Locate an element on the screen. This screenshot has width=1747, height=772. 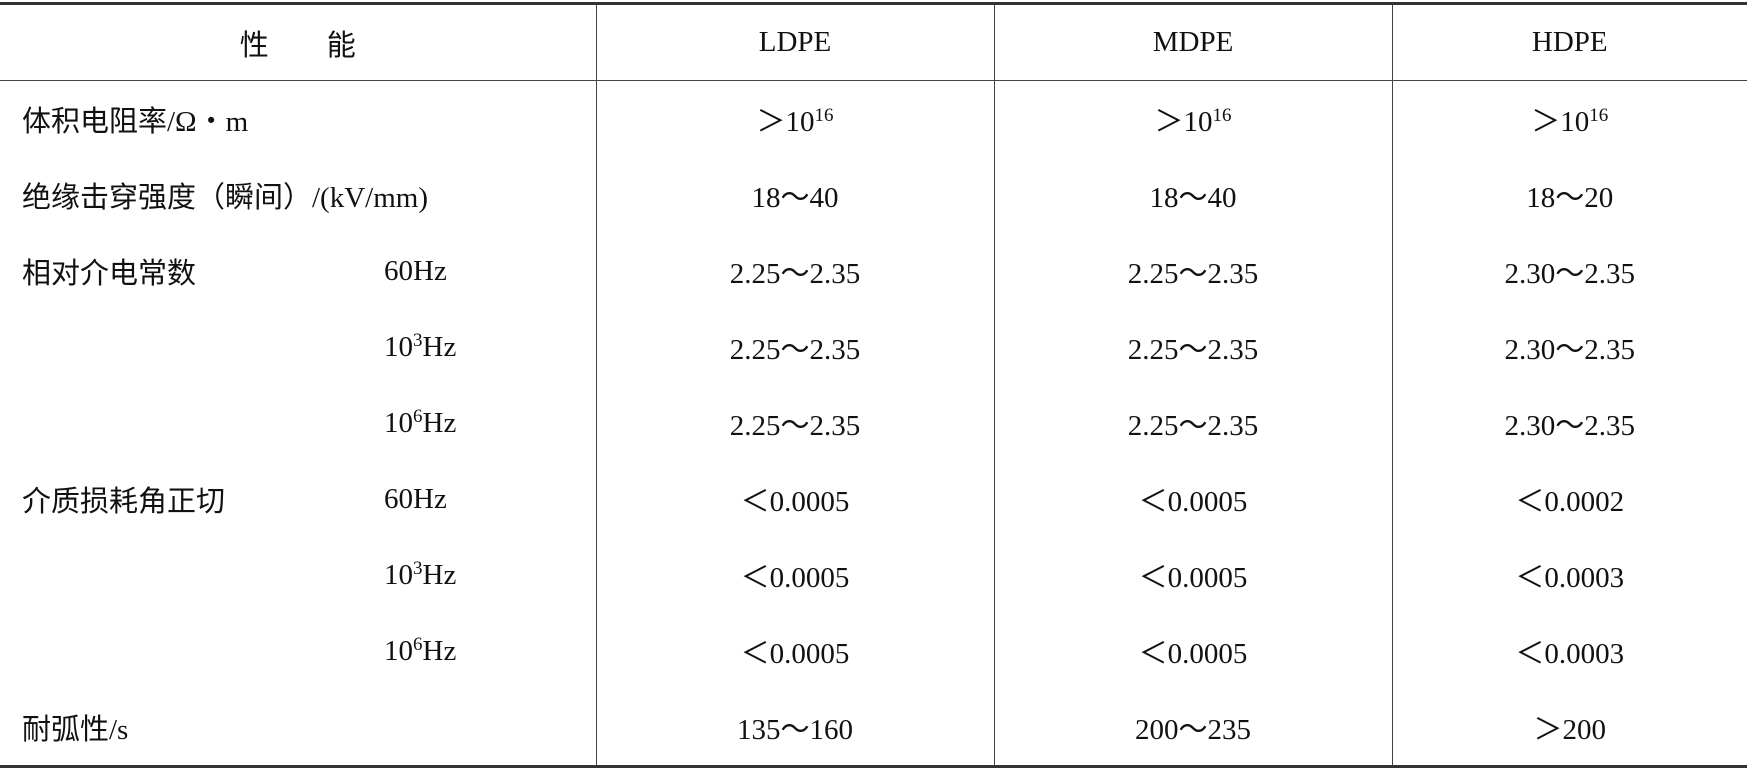
header-row: 性 能 LDPE MDPE HDPE is located at coordinates (873, 42).